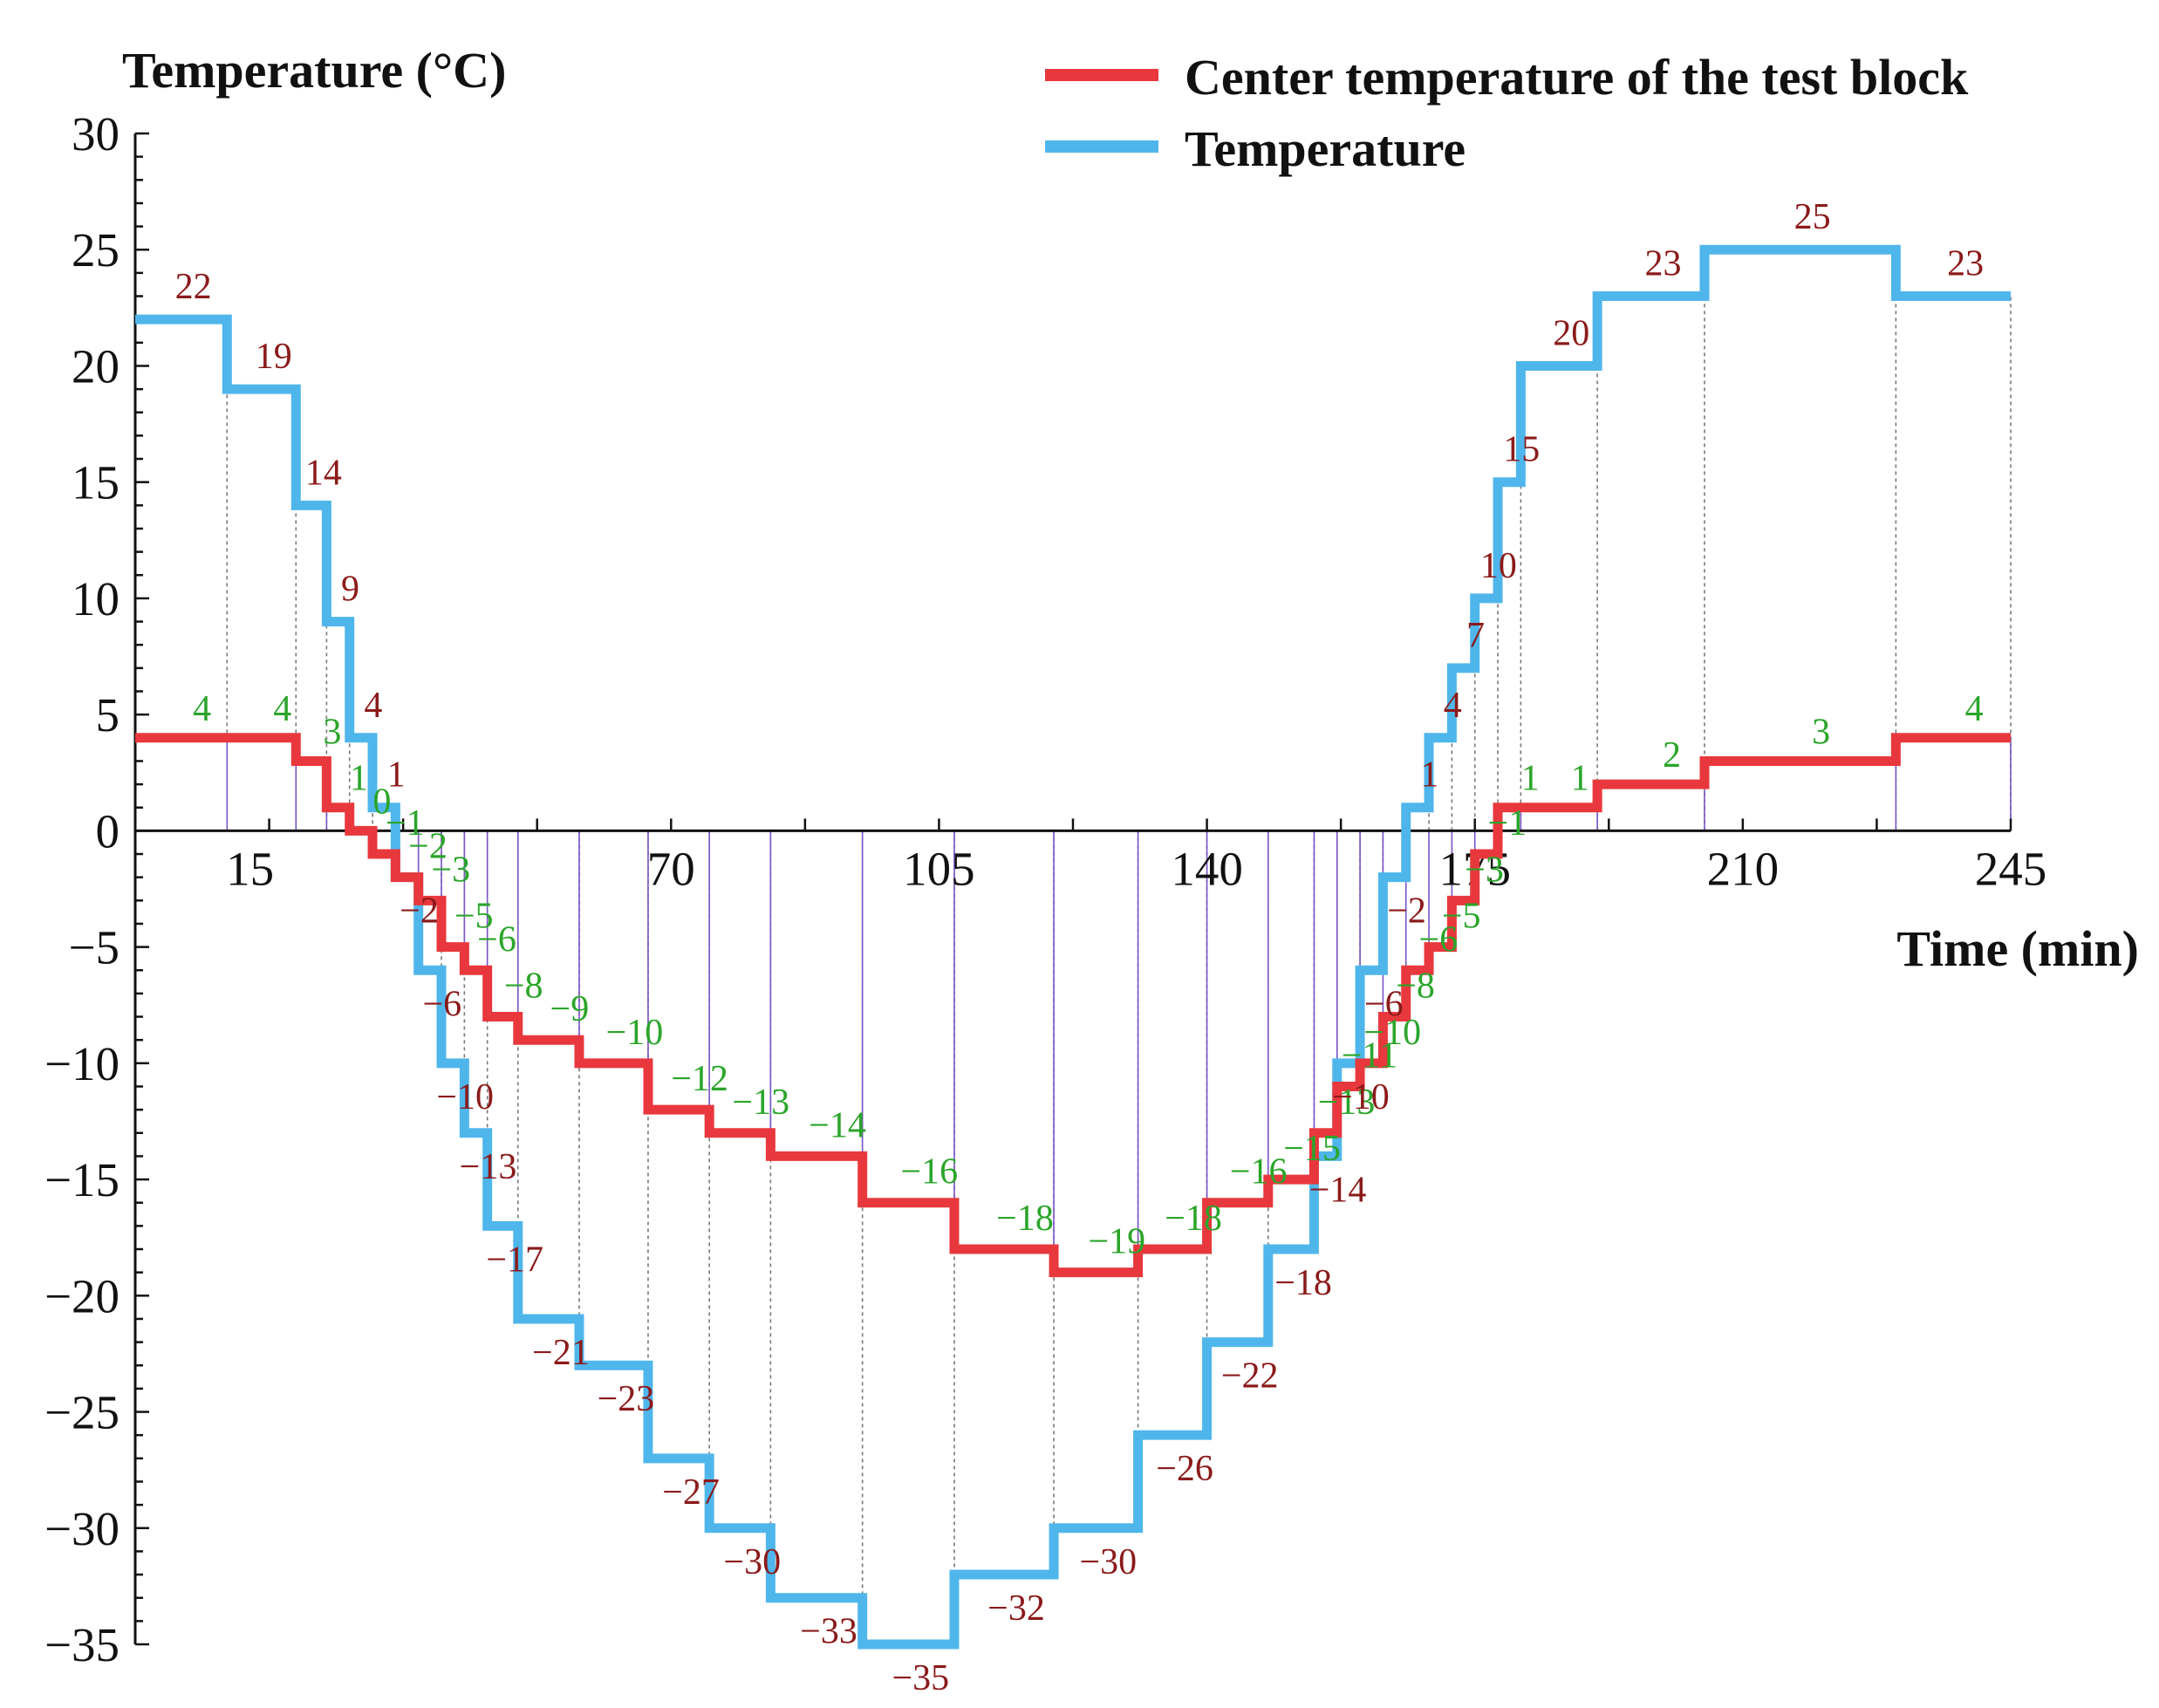 This screenshot has width=2159, height=1708. I want to click on center-data-label: −14, so click(837, 1125).